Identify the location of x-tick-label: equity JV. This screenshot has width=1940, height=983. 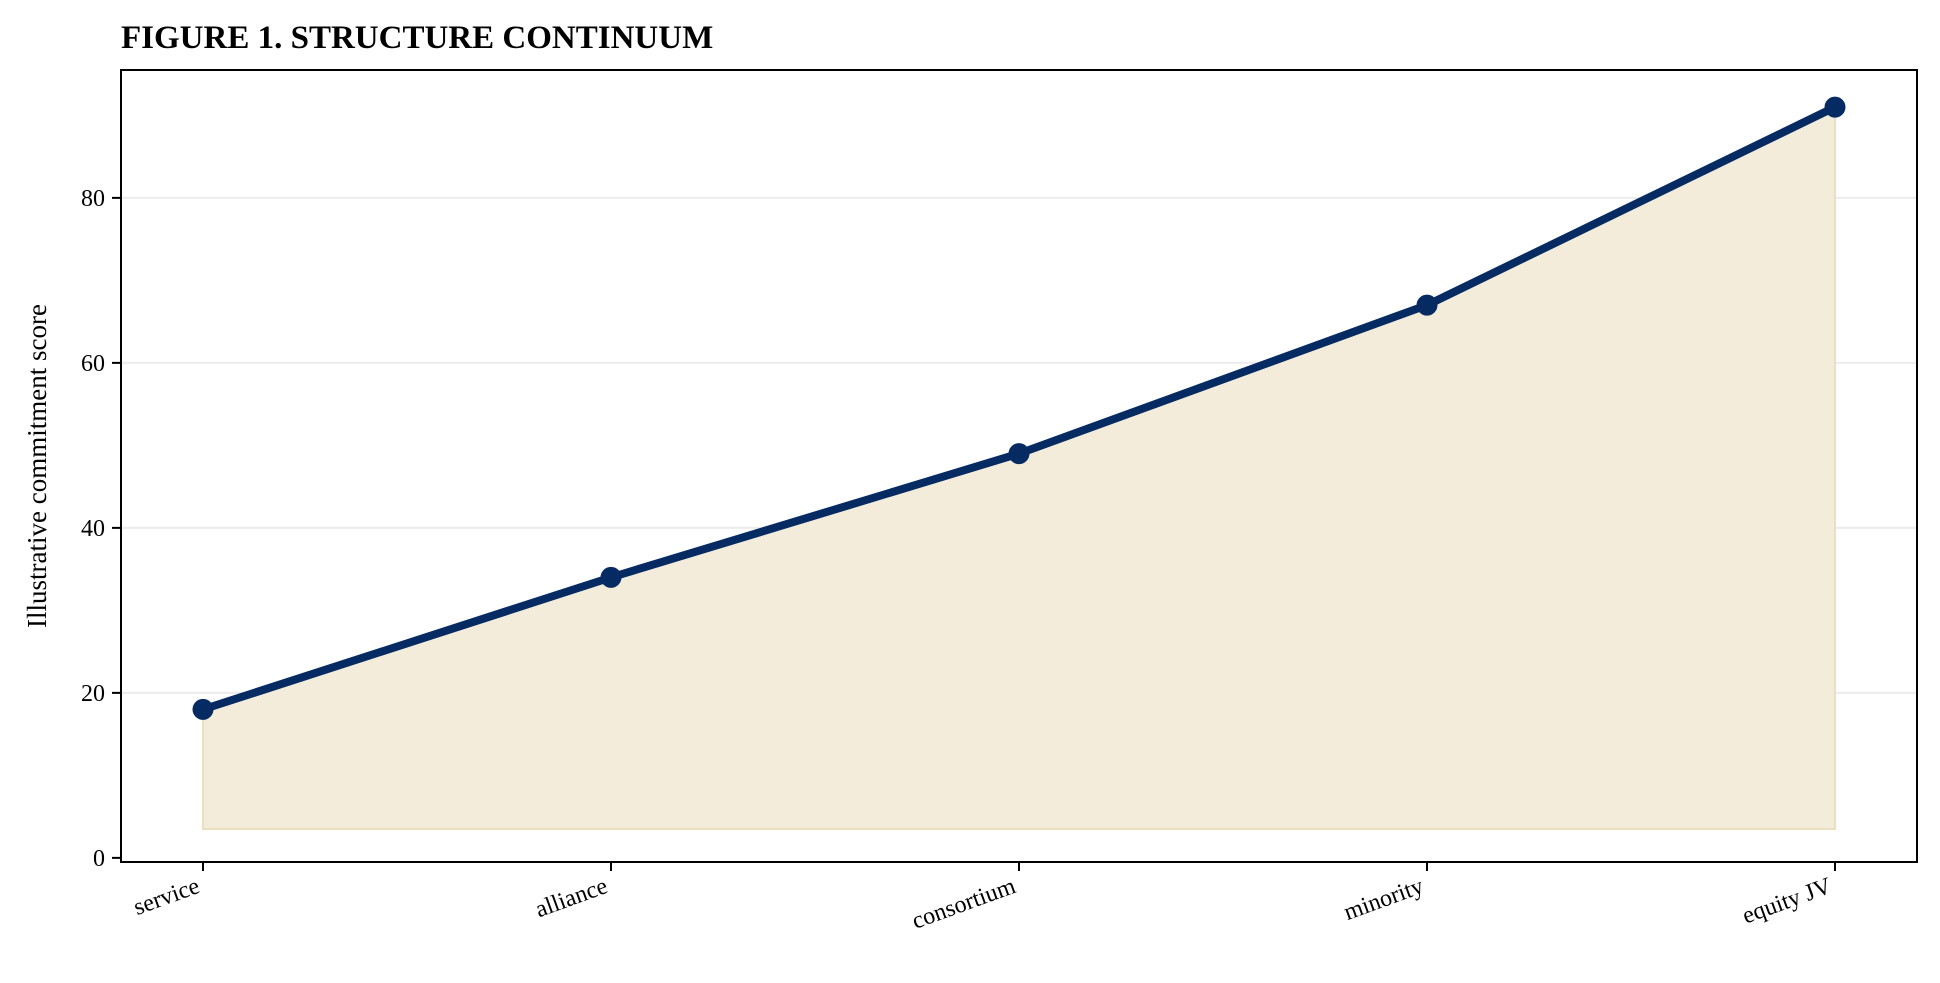
(1787, 901).